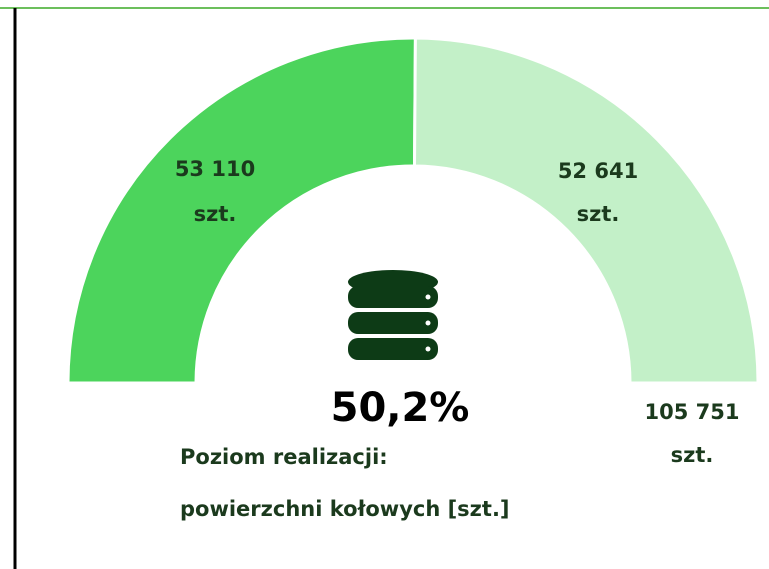 Image resolution: width=769 pixels, height=569 pixels. I want to click on total-label: 105 751, so click(692, 412).